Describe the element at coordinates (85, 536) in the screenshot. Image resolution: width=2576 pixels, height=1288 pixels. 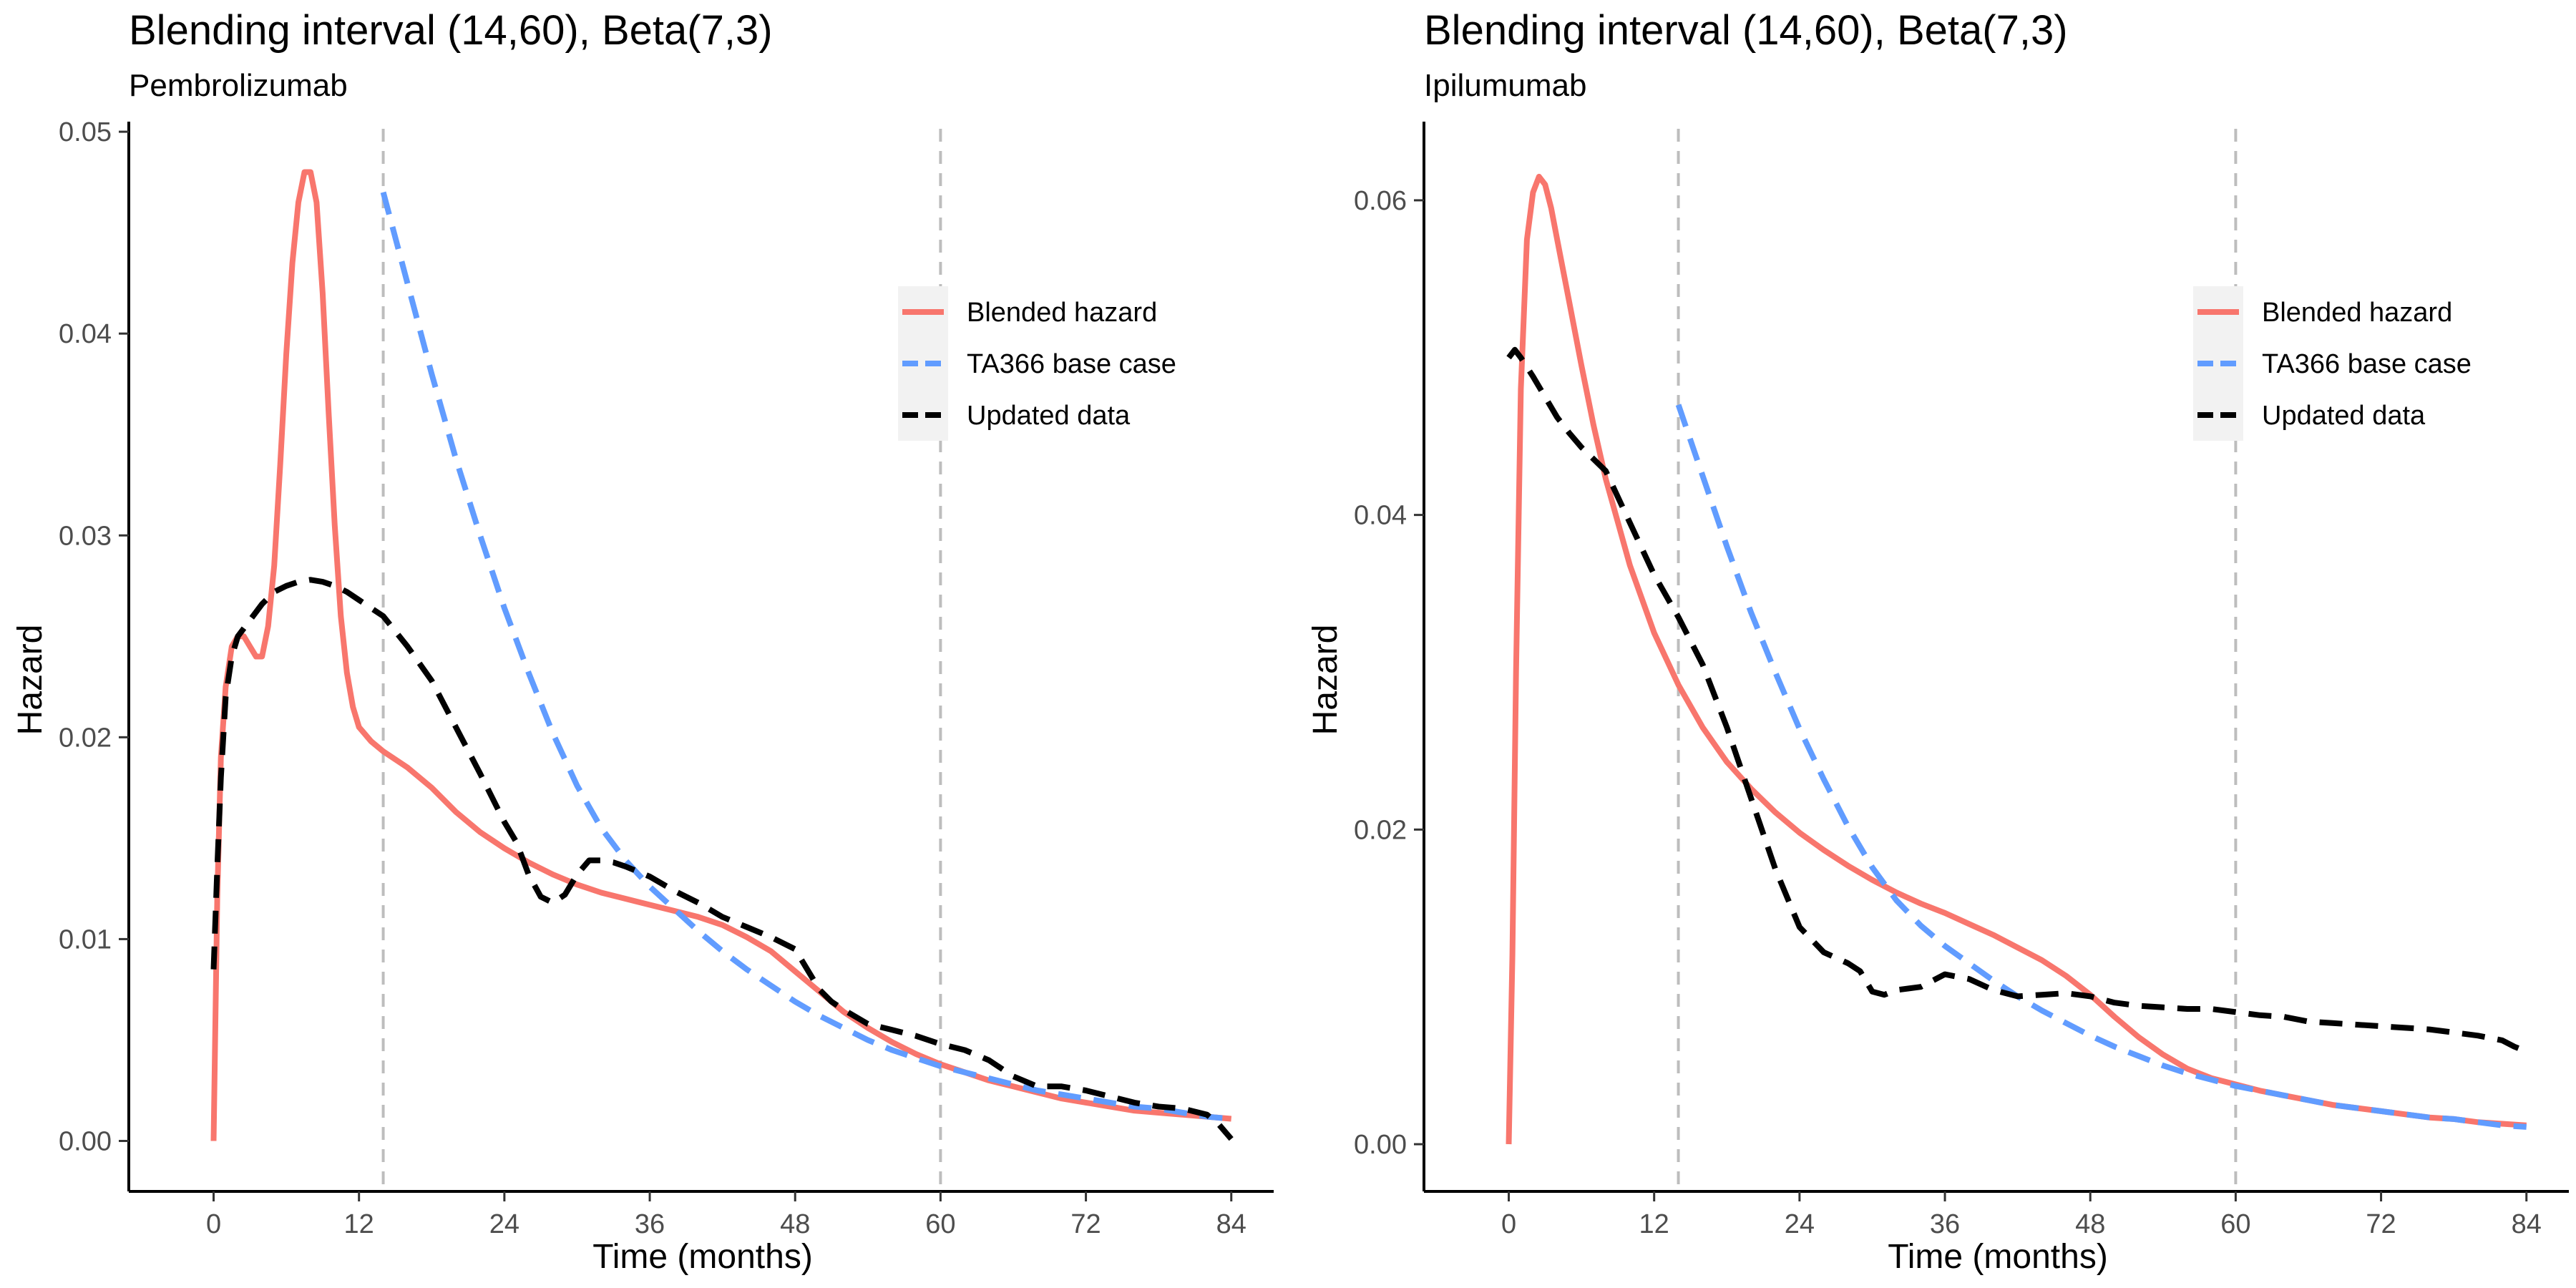
I see `y-tick-label: 0.03` at that location.